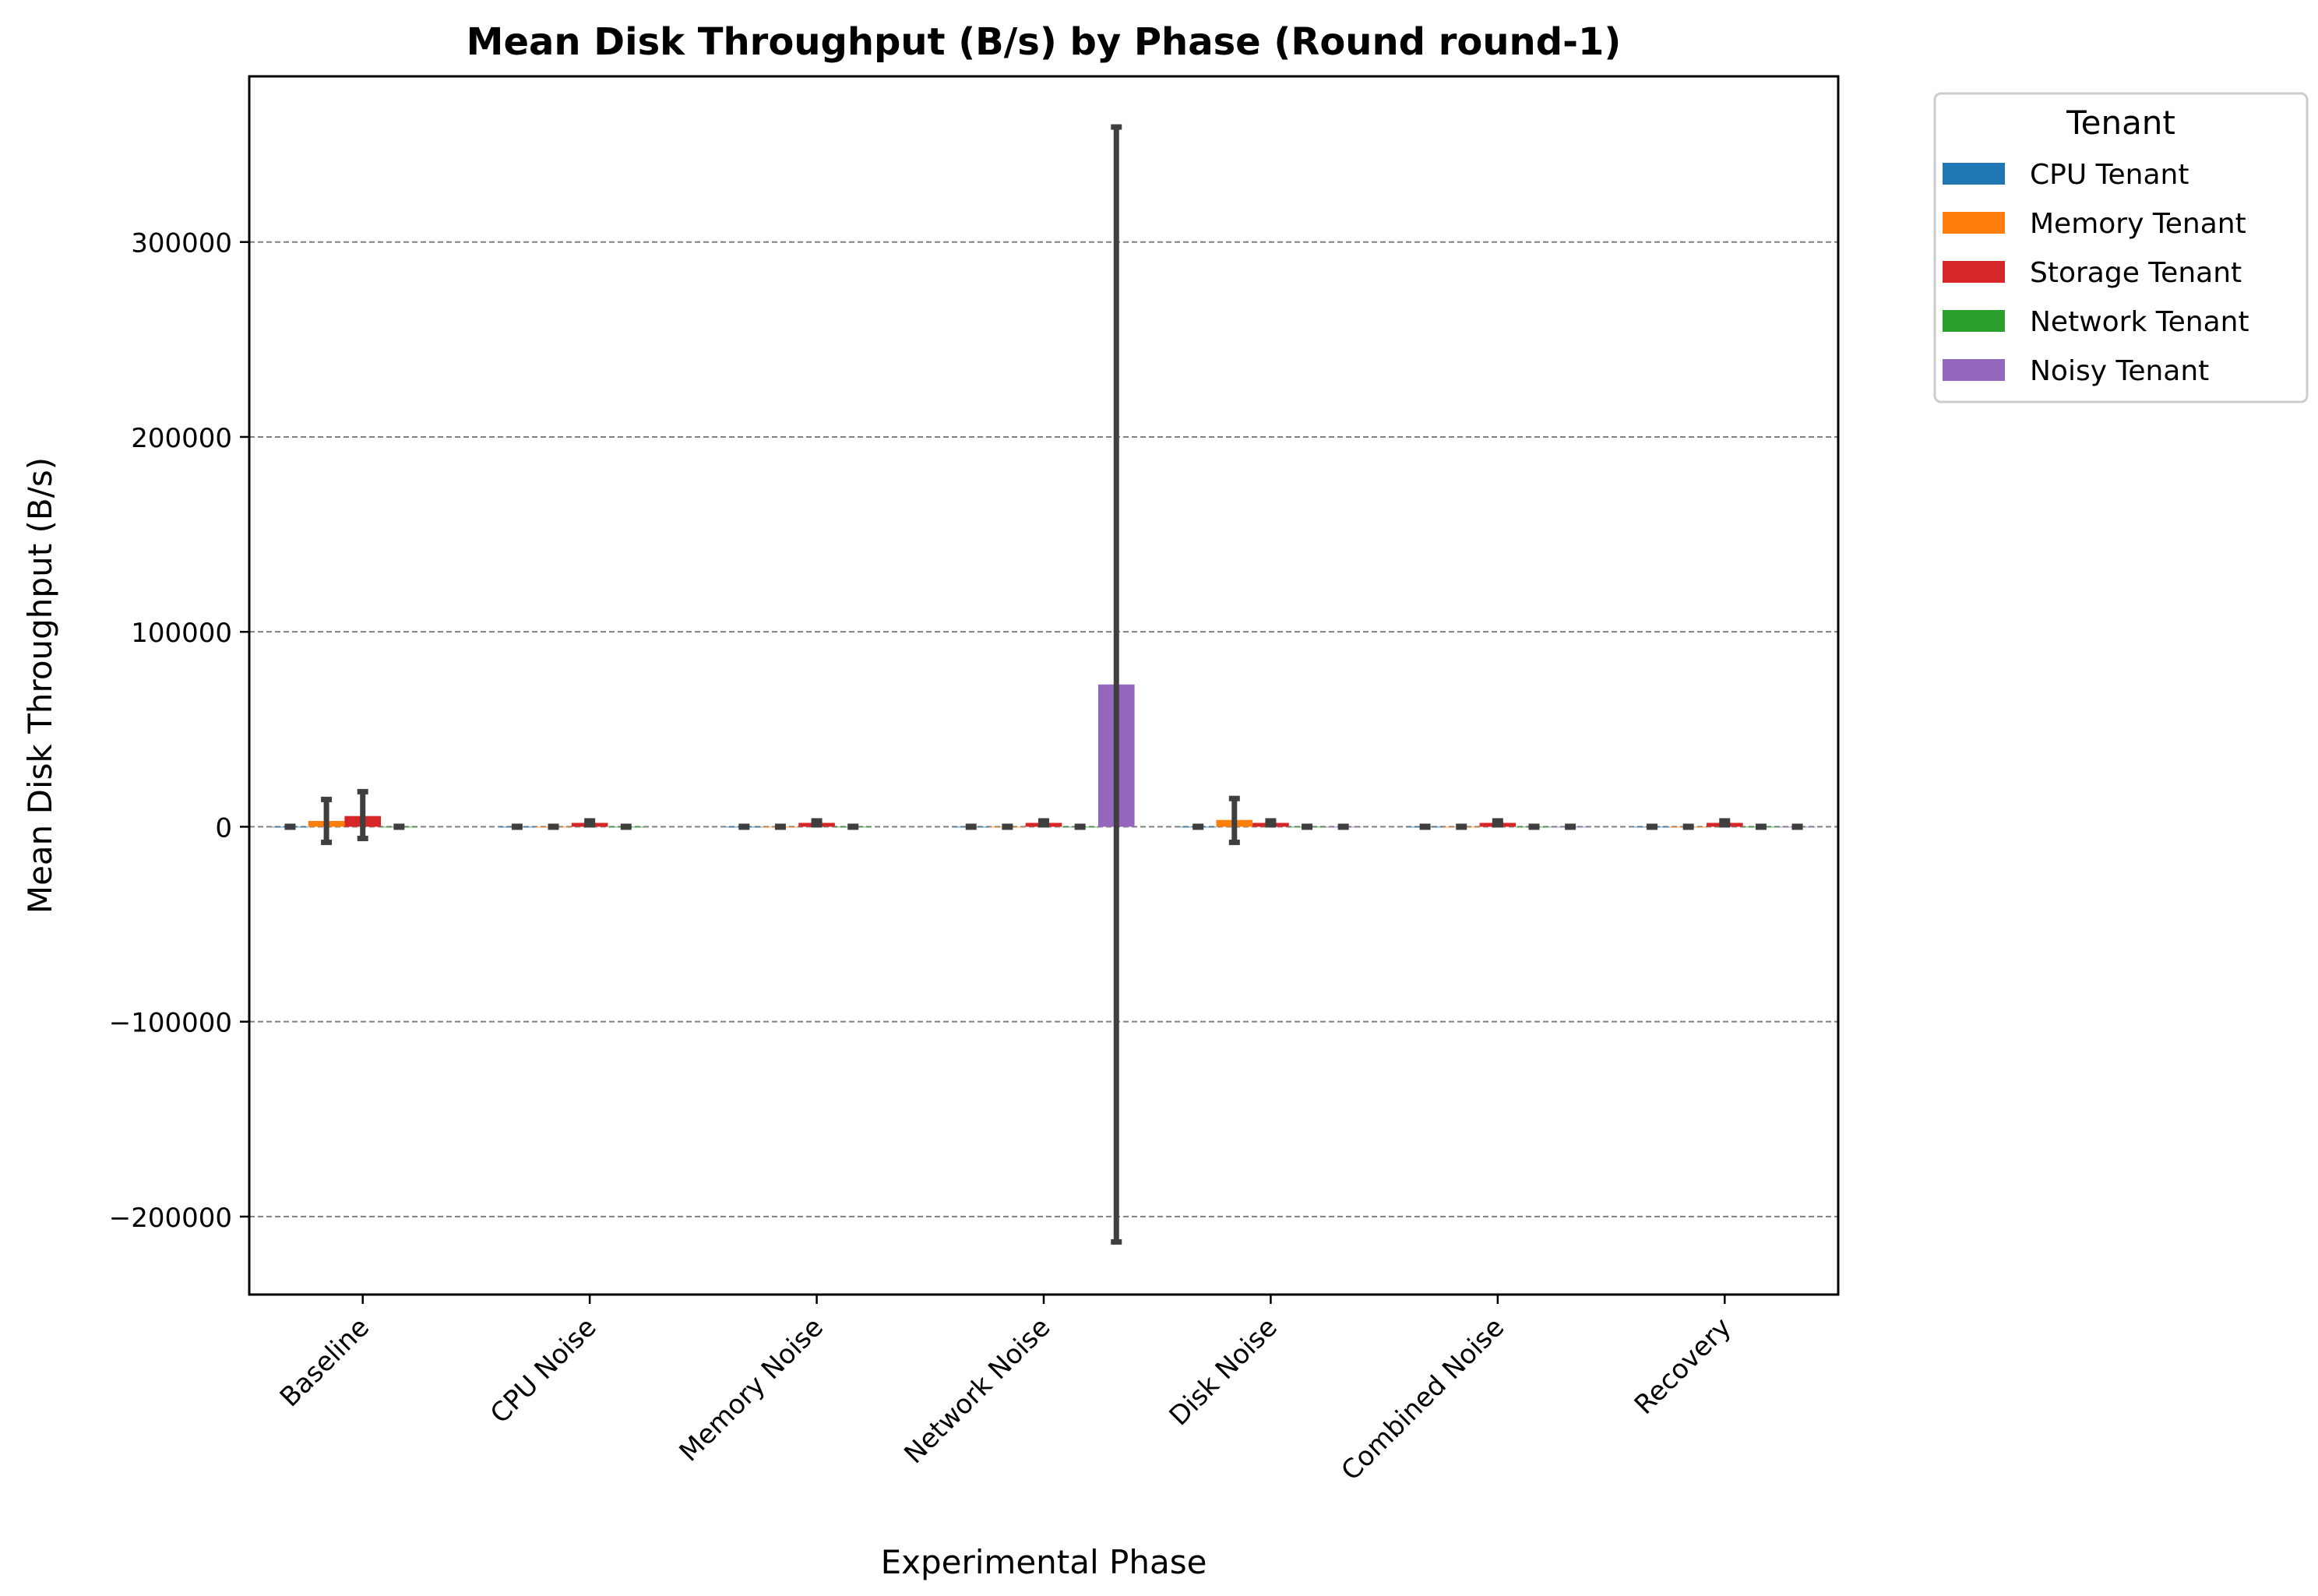 Image resolution: width=2318 pixels, height=1596 pixels. Describe the element at coordinates (1044, 1562) in the screenshot. I see `x-axis-label: Experimental Phase` at that location.